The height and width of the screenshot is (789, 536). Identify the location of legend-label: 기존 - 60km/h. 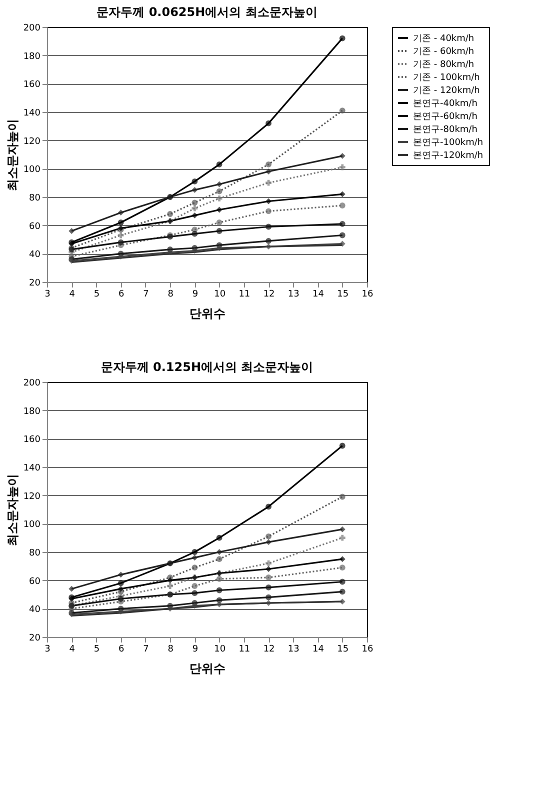
(443, 52).